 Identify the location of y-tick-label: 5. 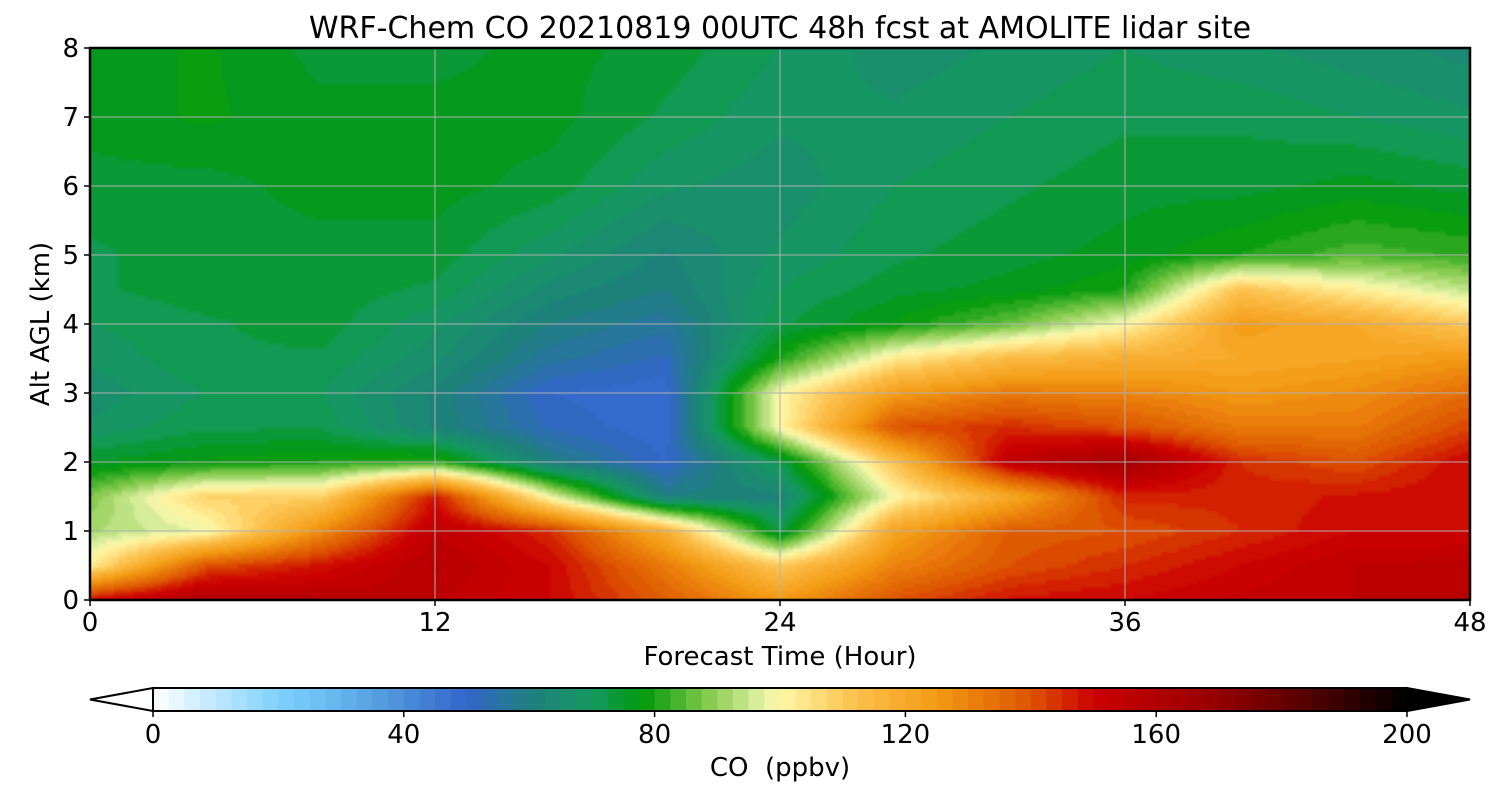
(70, 256).